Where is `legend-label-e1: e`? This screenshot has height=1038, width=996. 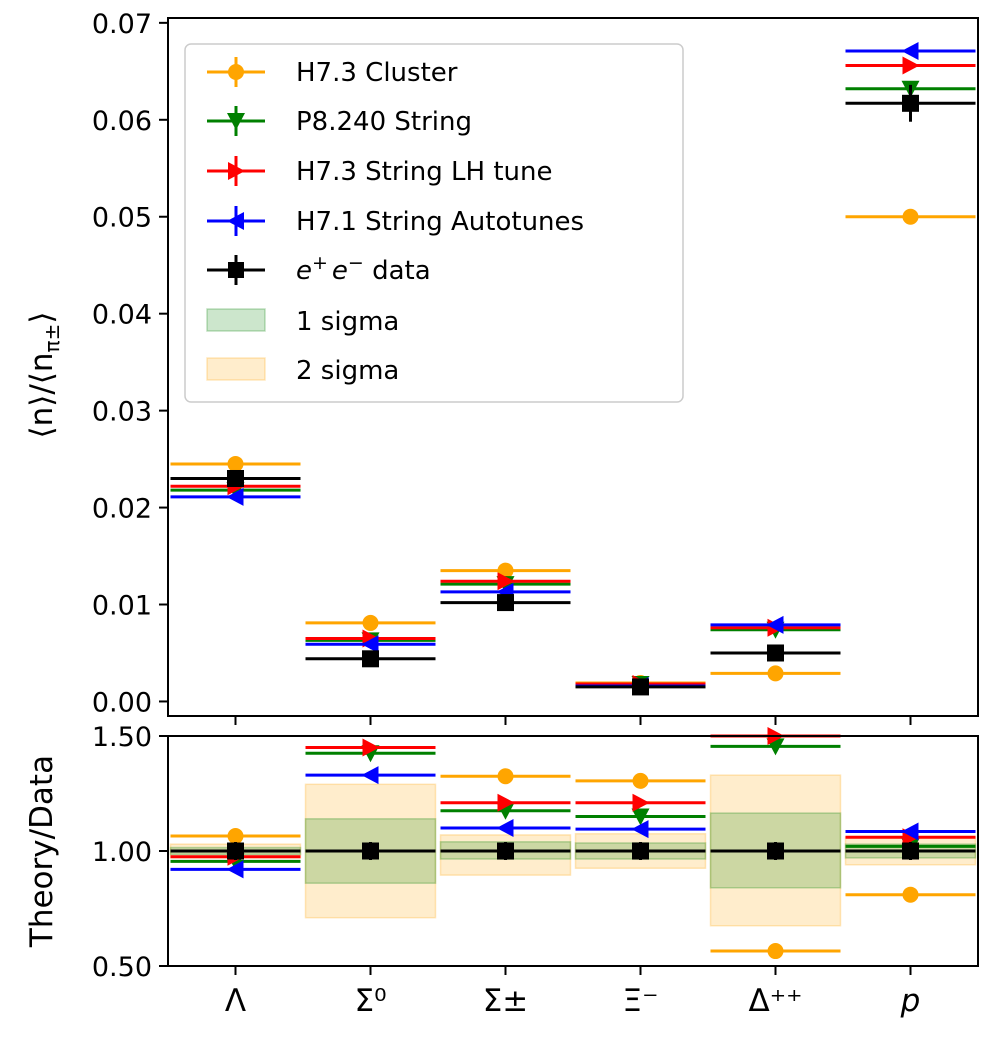
legend-label-e1: e is located at coordinates (304, 271).